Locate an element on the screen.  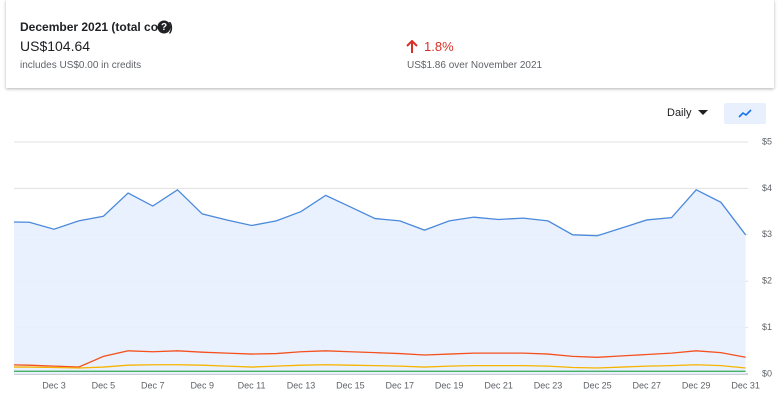
x-tick-label: Dec 13 is located at coordinates (301, 385).